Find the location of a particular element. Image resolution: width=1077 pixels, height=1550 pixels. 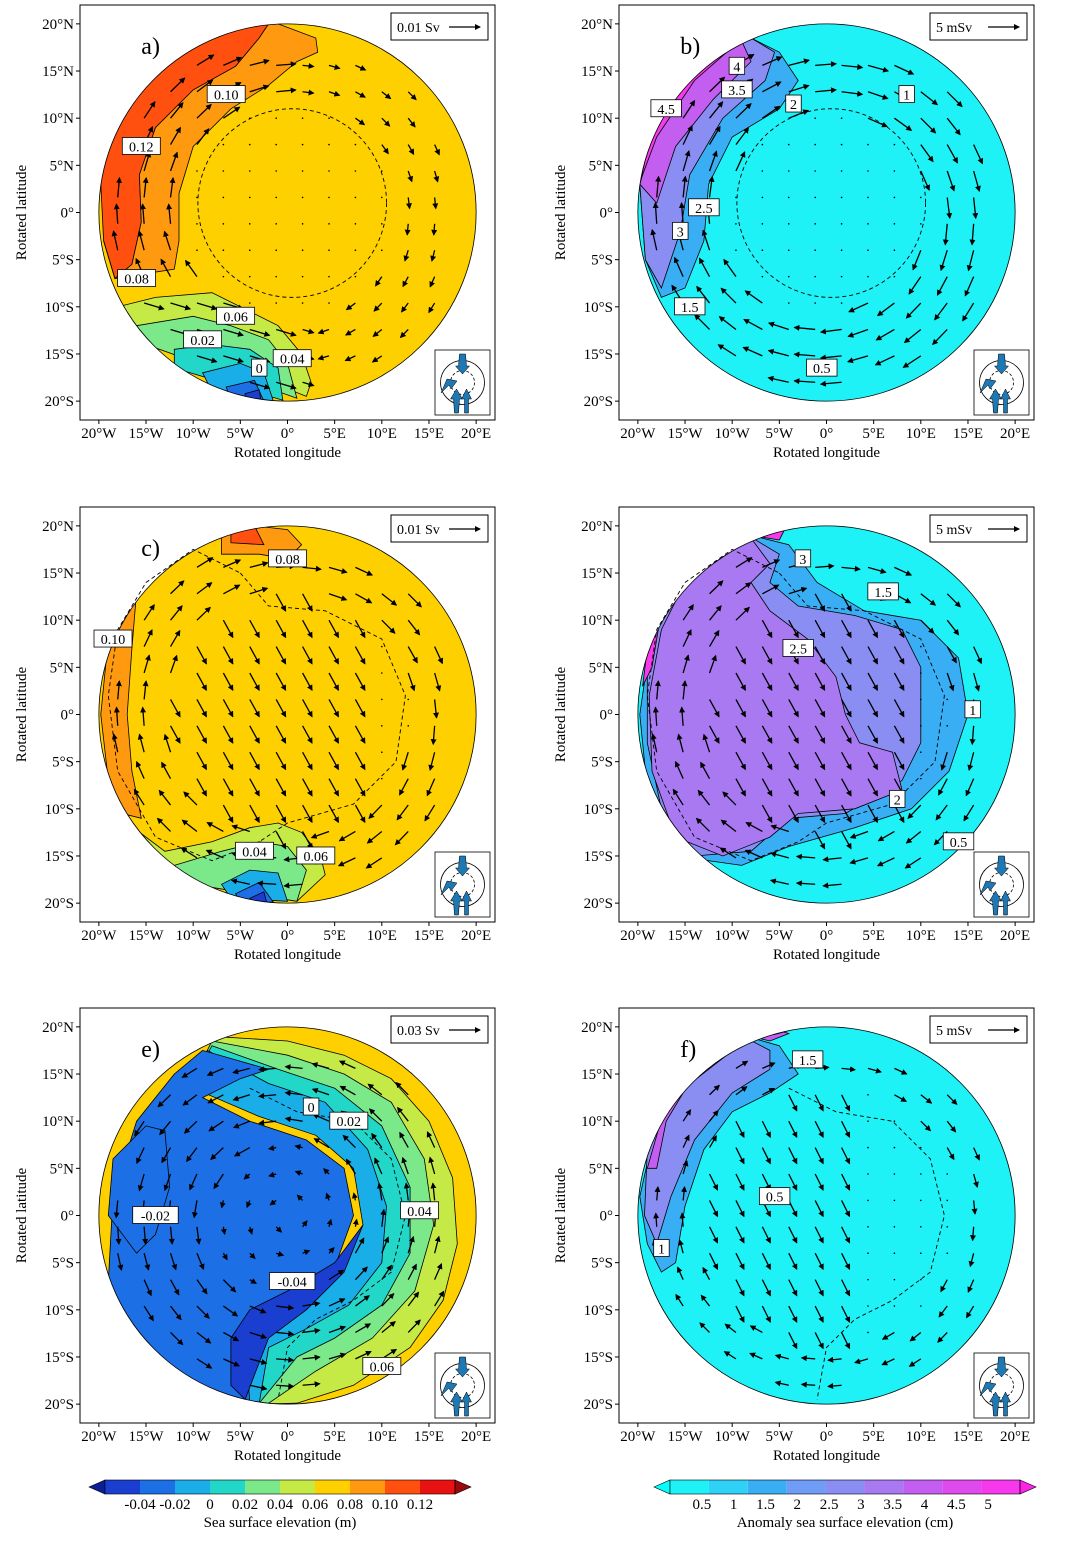

y-tick-label: 5°S is located at coordinates (602, 763).